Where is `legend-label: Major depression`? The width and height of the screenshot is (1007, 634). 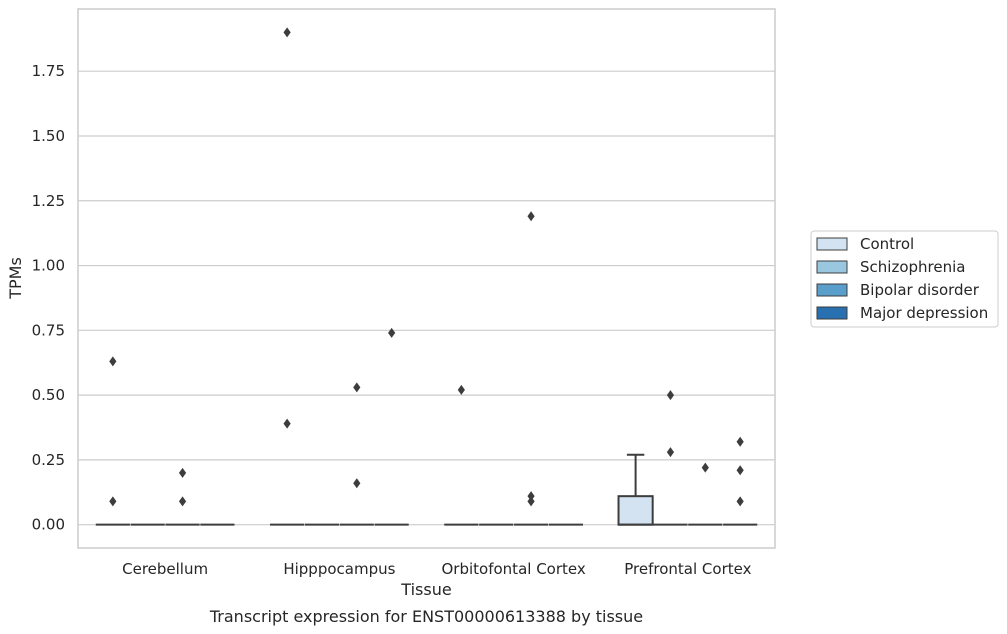
legend-label: Major depression is located at coordinates (924, 313).